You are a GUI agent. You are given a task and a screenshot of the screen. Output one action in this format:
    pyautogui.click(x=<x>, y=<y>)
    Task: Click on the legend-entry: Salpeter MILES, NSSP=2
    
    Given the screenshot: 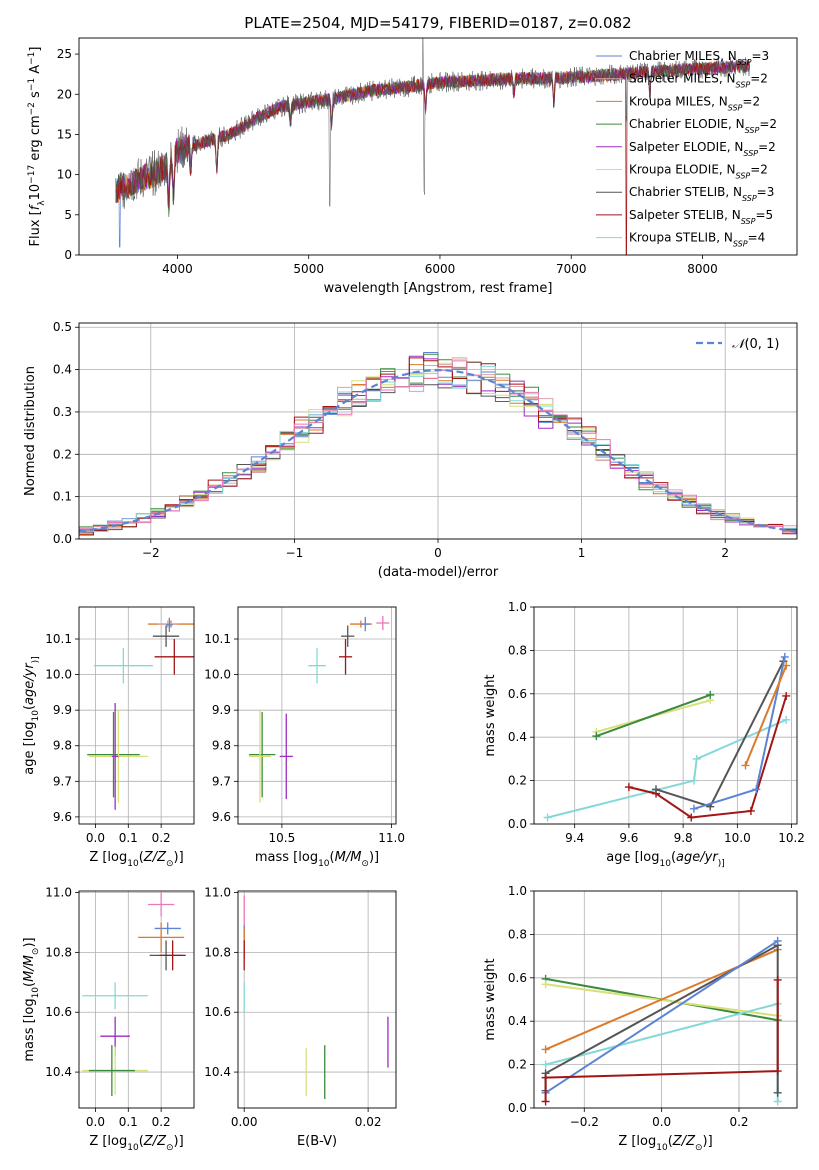 What is the action you would take?
    pyautogui.click(x=698, y=81)
    